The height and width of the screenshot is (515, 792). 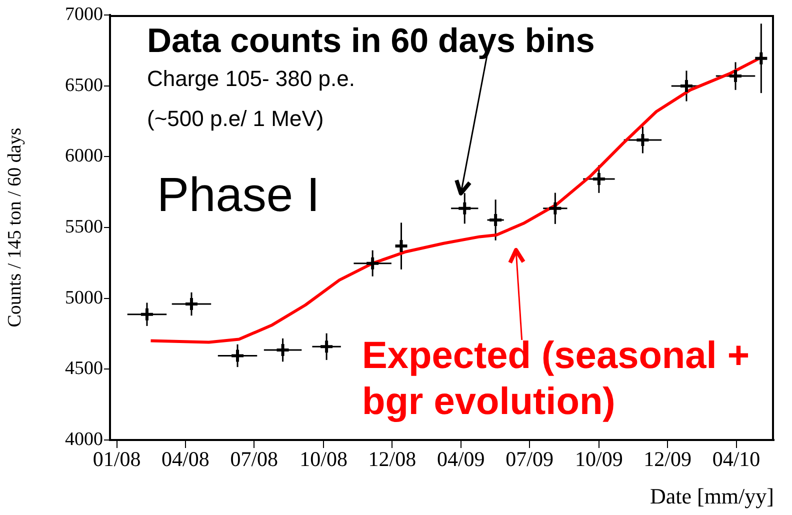 What do you see at coordinates (116, 459) in the screenshot?
I see `x-tick-label: 01/08` at bounding box center [116, 459].